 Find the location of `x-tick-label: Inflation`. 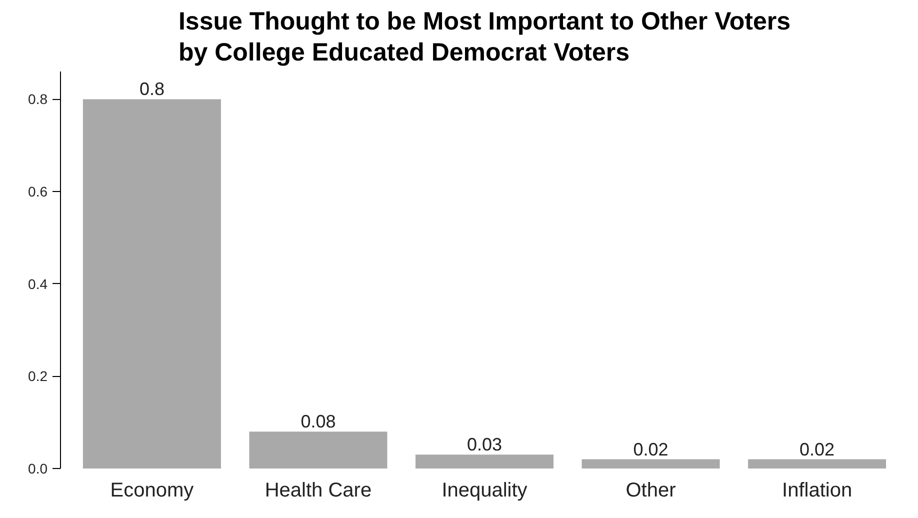

x-tick-label: Inflation is located at coordinates (817, 491).